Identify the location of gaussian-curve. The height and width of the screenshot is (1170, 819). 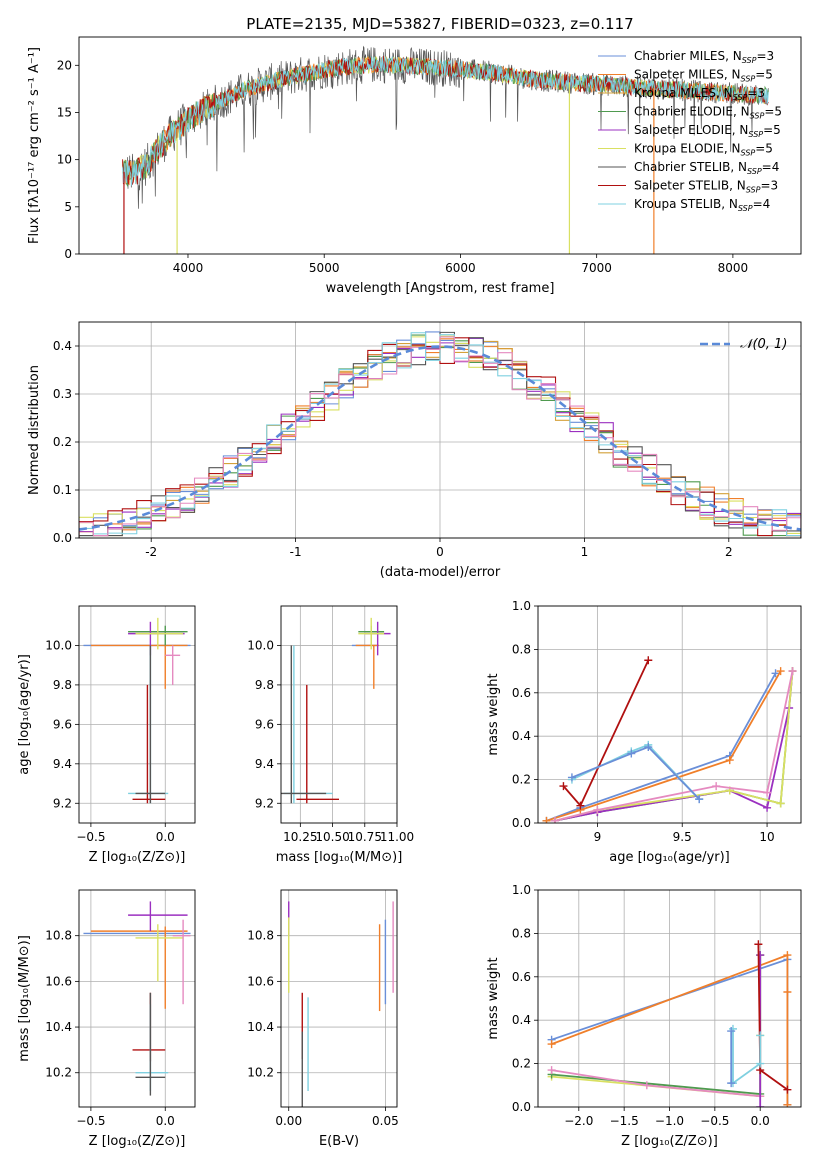
(440, 438).